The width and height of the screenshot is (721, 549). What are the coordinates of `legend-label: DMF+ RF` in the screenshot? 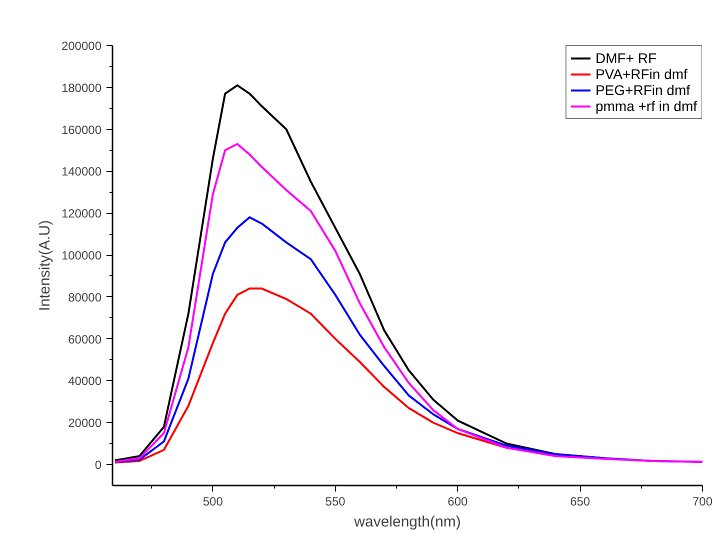 It's located at (626, 58).